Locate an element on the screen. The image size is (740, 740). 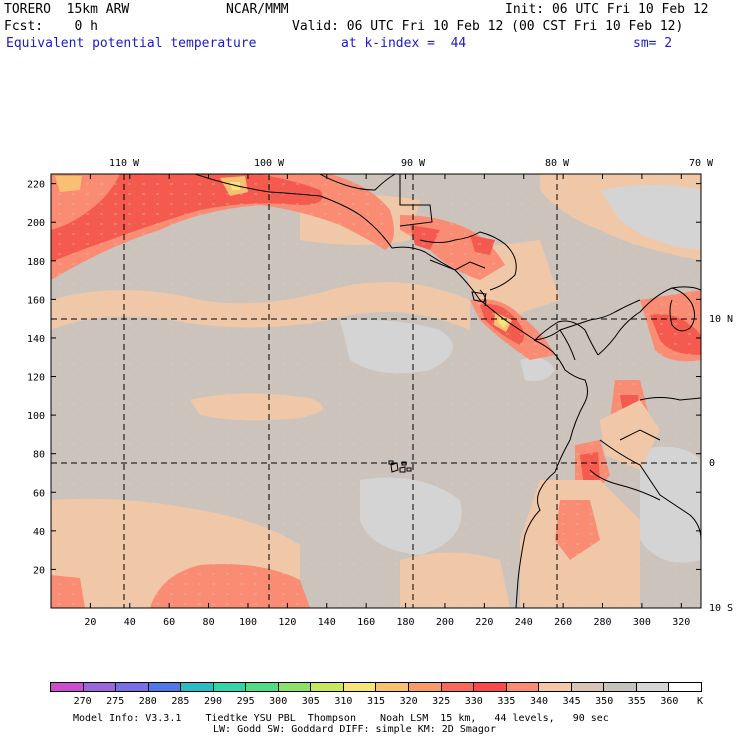
x-tick-label: 20 is located at coordinates (90, 622).